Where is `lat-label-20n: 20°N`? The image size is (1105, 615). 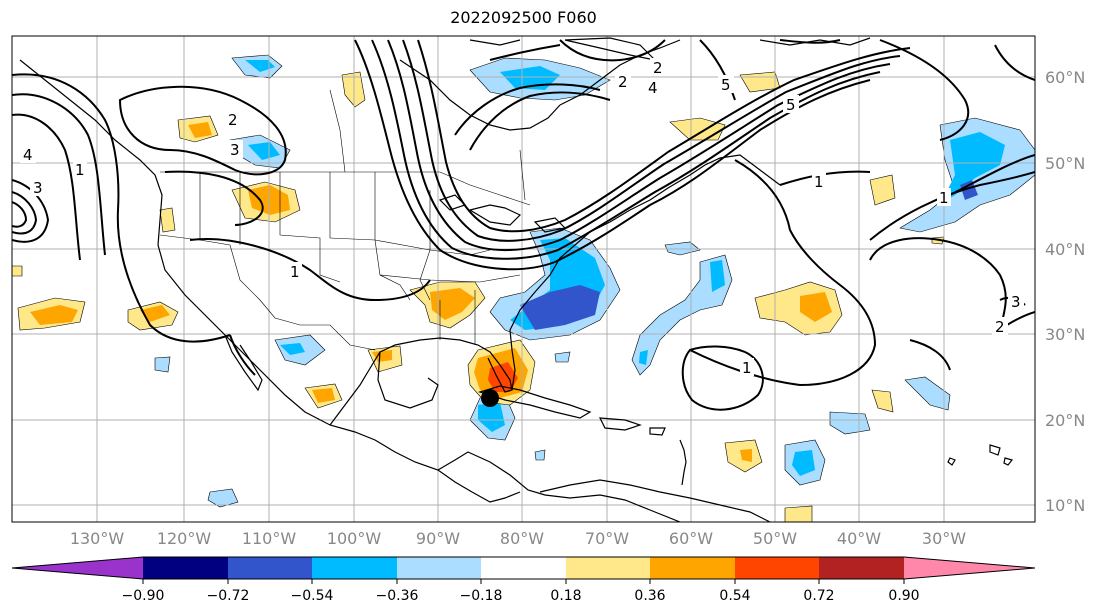
lat-label-20n: 20°N is located at coordinates (1065, 420).